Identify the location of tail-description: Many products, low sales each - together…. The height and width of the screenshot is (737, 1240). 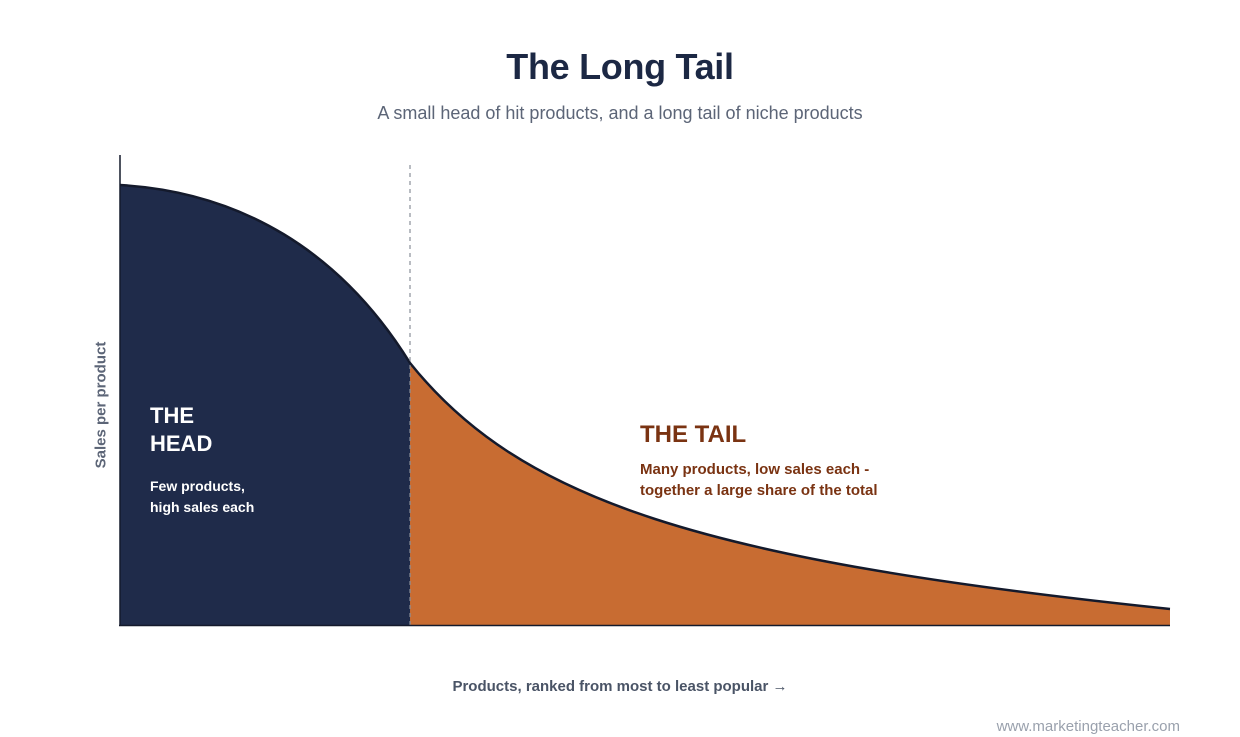
(785, 480).